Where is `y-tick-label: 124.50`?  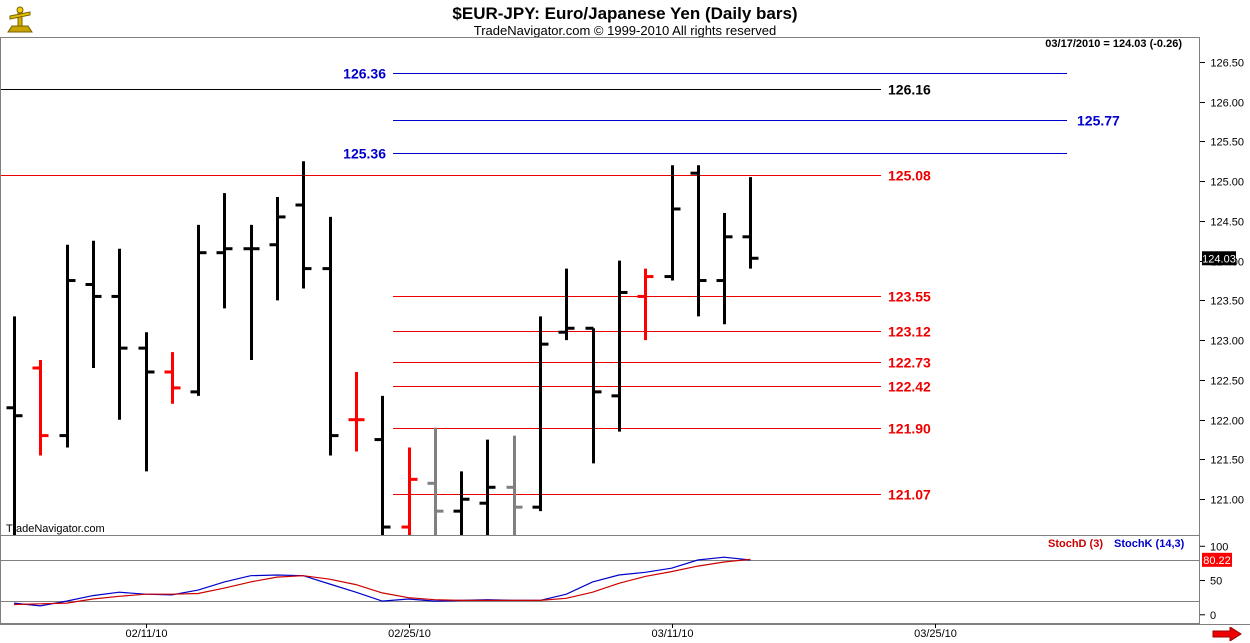
y-tick-label: 124.50 is located at coordinates (1227, 223).